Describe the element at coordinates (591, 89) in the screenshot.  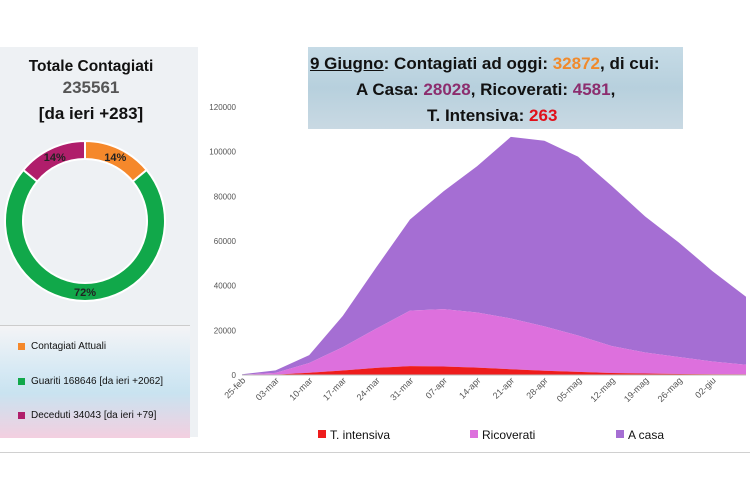
I see `header-ricoverati-value: 4581` at that location.